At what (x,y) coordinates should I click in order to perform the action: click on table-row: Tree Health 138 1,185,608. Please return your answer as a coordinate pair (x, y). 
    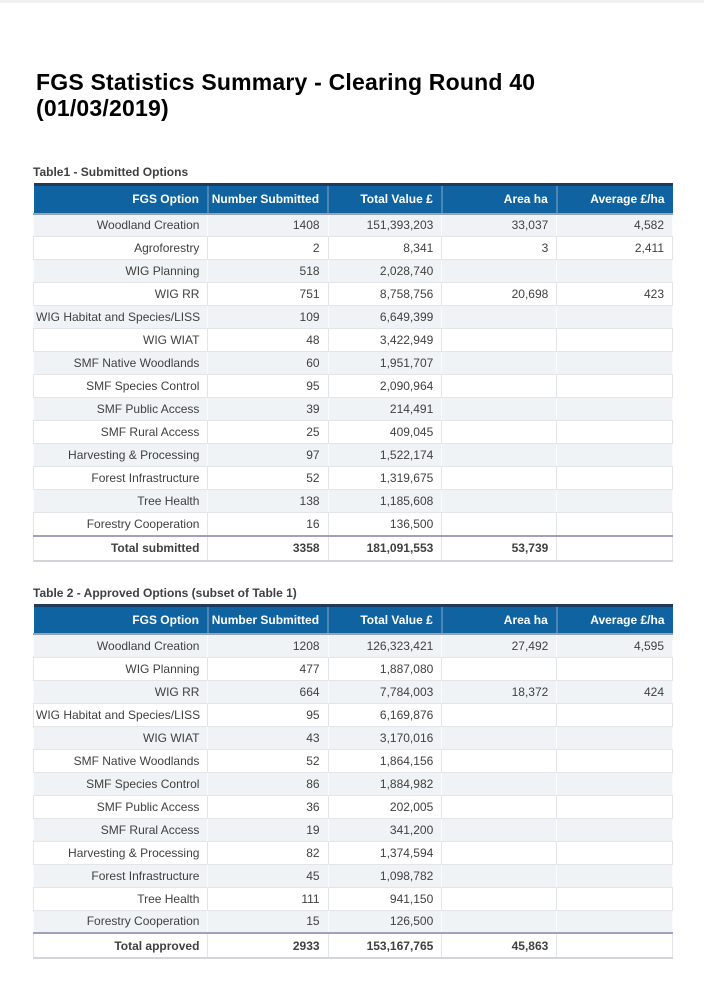
    Looking at the image, I should click on (352, 501).